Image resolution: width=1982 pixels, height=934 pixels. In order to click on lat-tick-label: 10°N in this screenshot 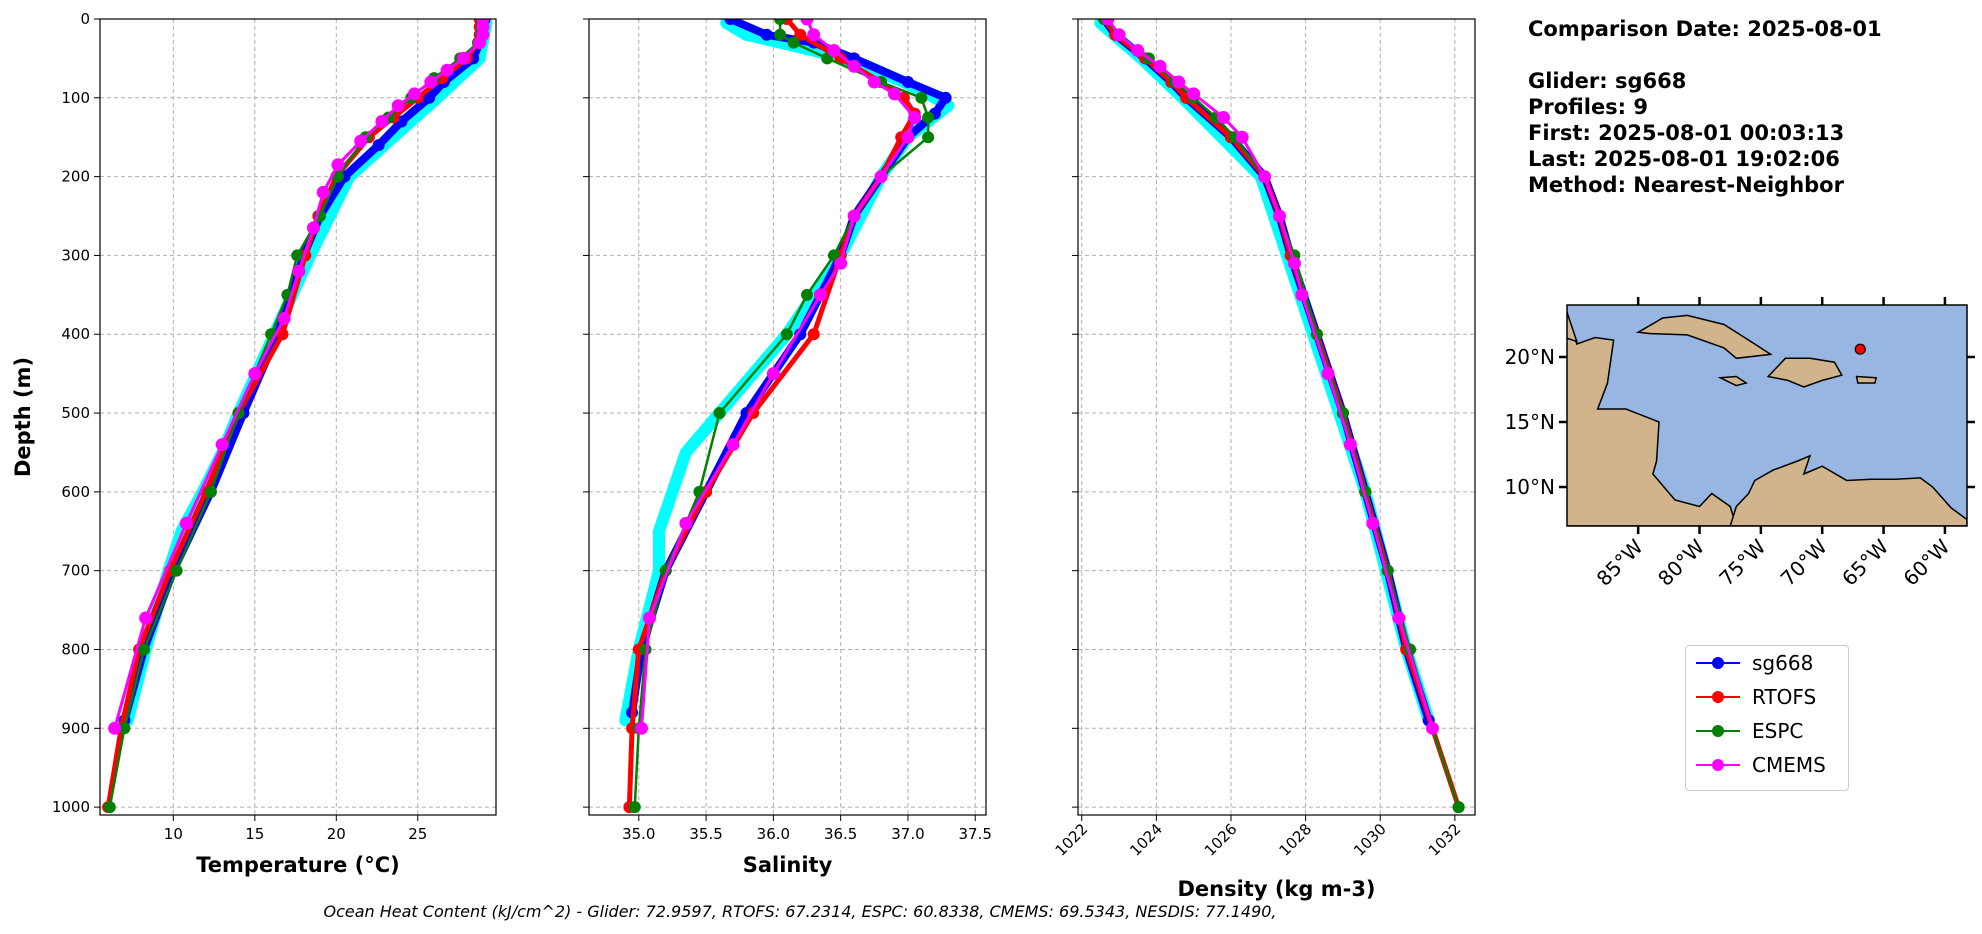, I will do `click(1530, 487)`.